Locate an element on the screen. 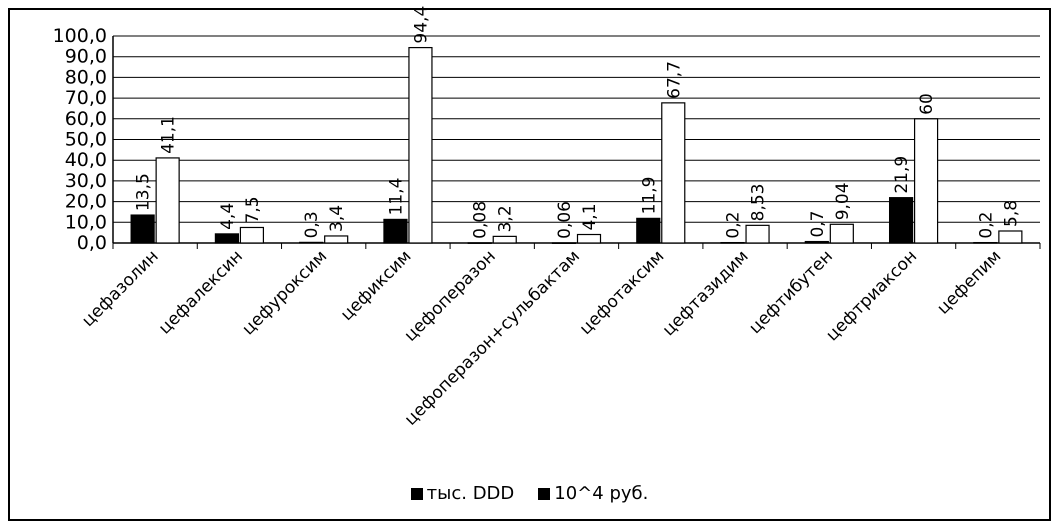  y-tick-label: 80,0 is located at coordinates (86, 77).